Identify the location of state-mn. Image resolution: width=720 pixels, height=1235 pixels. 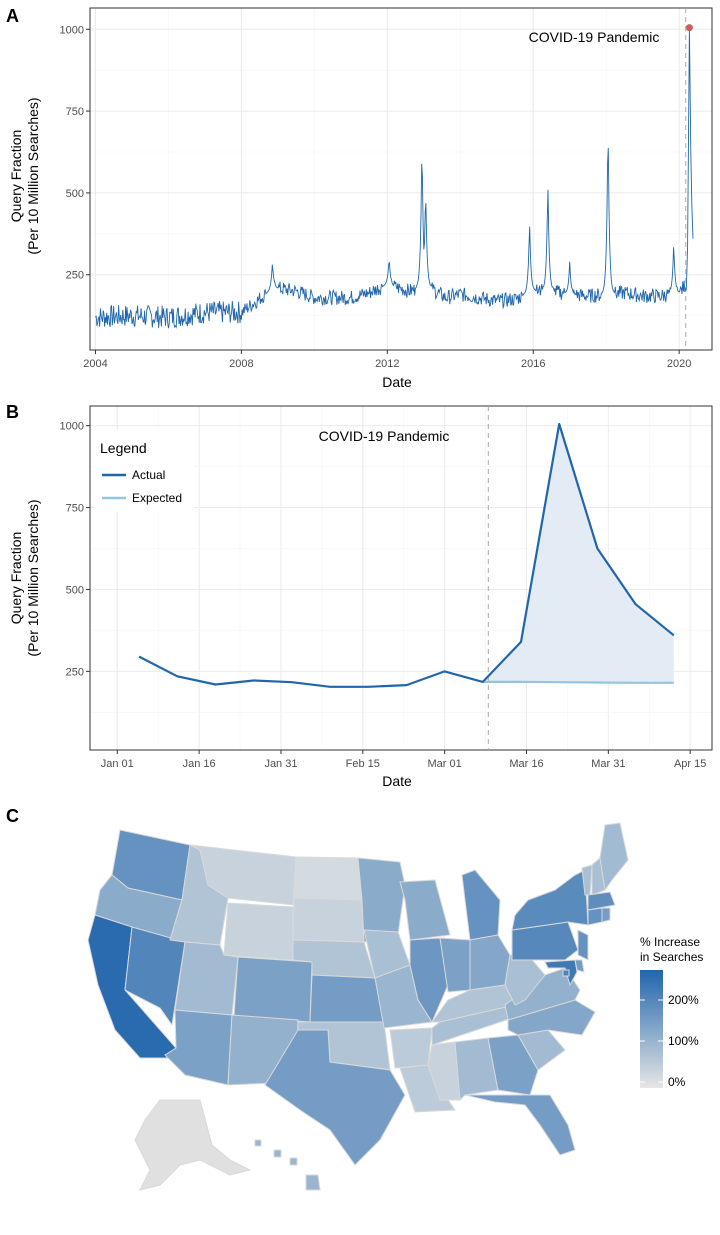
(381, 900).